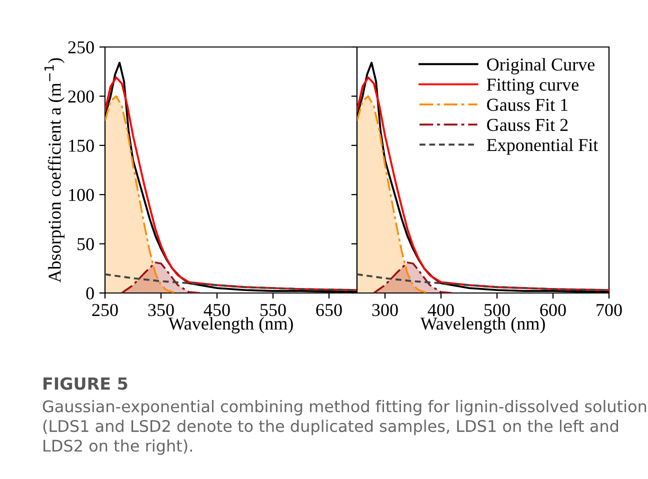 The height and width of the screenshot is (479, 648). What do you see at coordinates (161, 310) in the screenshot?
I see `x-tick-label: 350` at bounding box center [161, 310].